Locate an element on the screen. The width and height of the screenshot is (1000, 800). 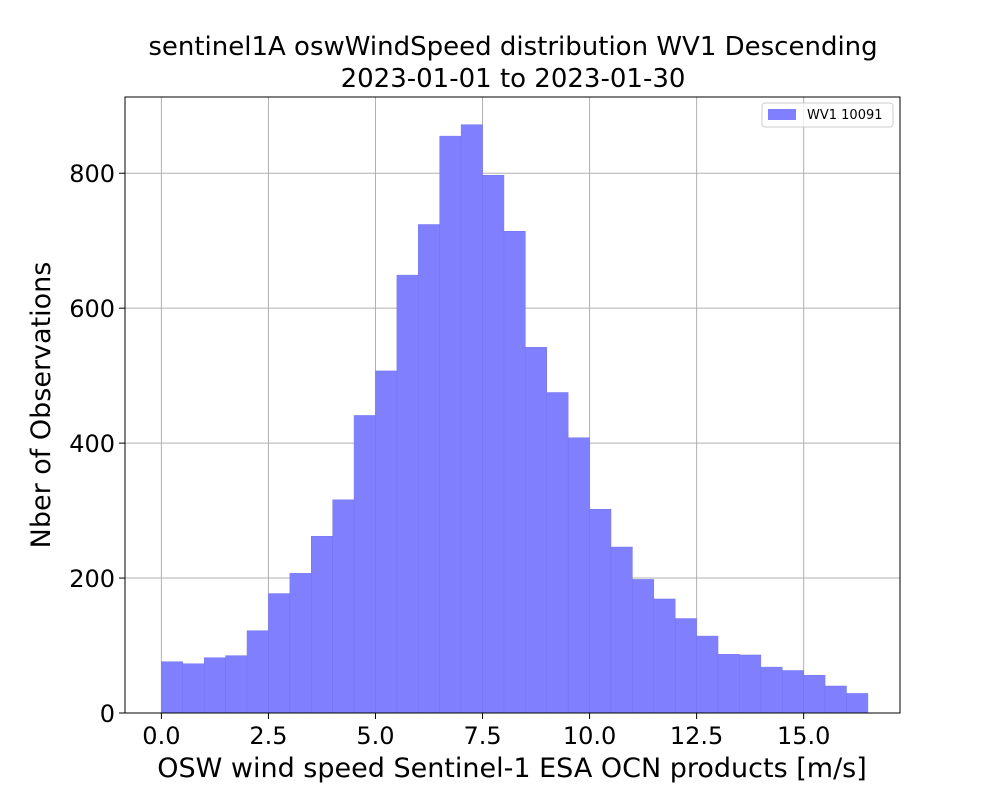
chart-title-line2: 2023-01-01 to 2023-01-30 is located at coordinates (513, 79).